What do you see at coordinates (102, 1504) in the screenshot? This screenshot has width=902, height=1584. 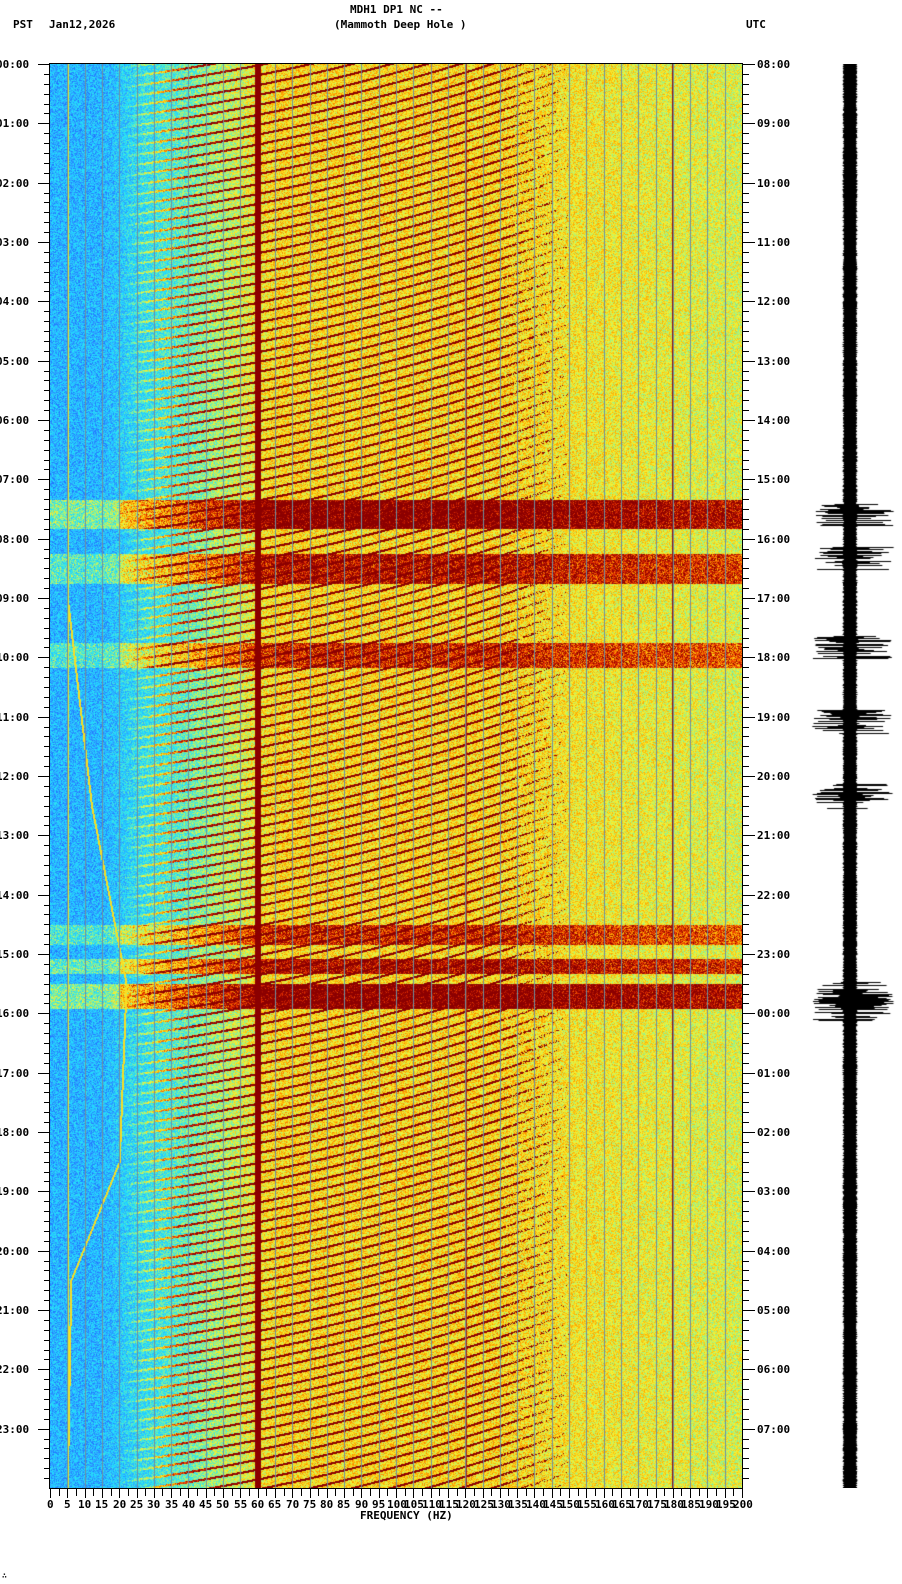 I see `x-tick-label: 15` at bounding box center [102, 1504].